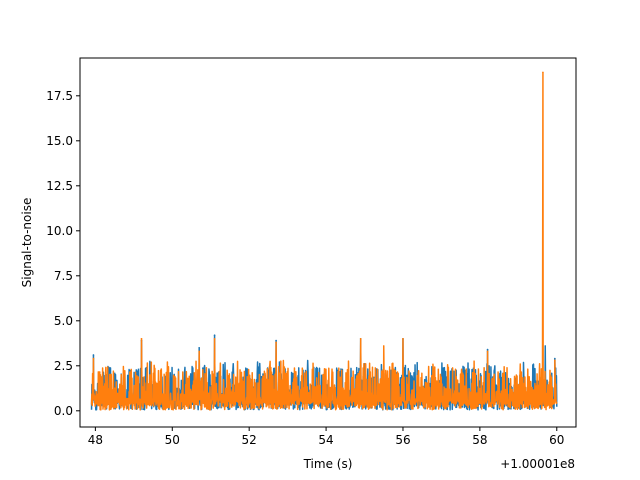  I want to click on x-tick-label: 60, so click(556, 440).